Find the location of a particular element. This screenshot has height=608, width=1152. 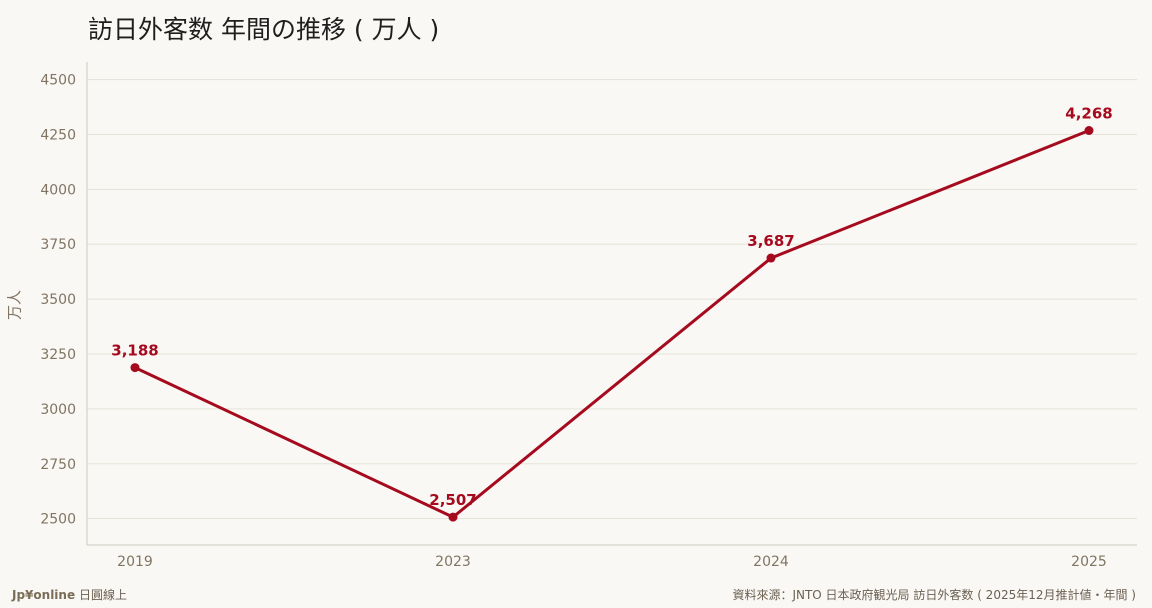

x-tick-label: 2023 is located at coordinates (453, 562).